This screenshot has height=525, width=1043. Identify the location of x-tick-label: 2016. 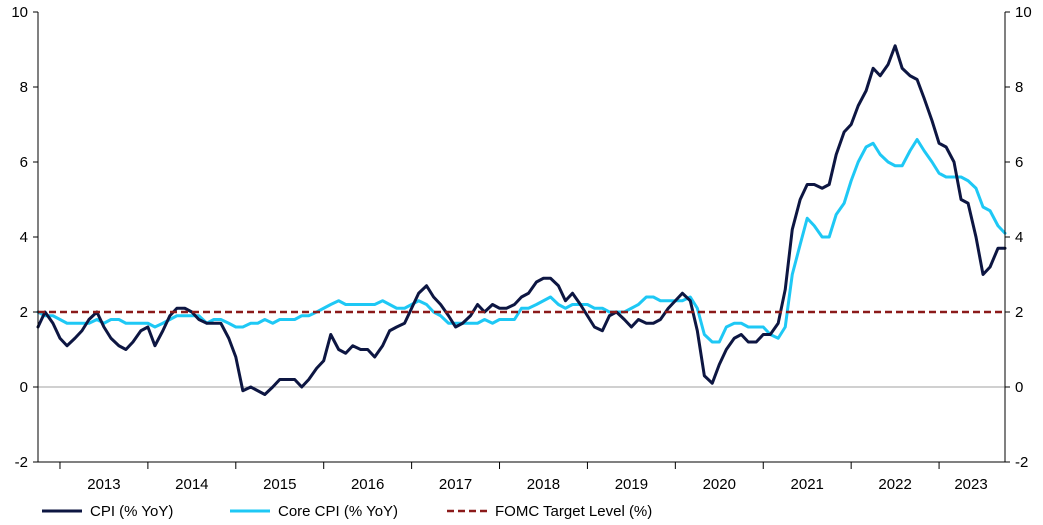
(367, 484).